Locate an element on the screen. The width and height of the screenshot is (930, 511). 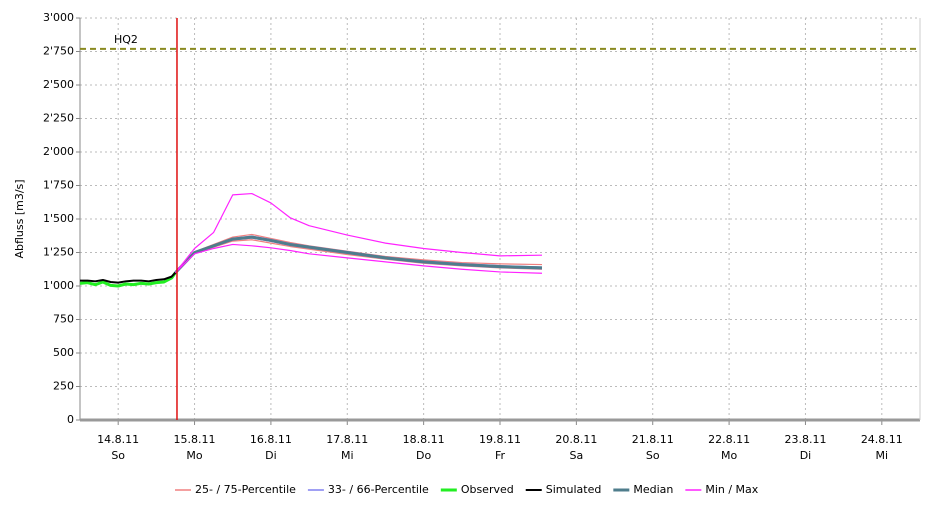
x-tick-label: 22.8.11 is located at coordinates (729, 439).